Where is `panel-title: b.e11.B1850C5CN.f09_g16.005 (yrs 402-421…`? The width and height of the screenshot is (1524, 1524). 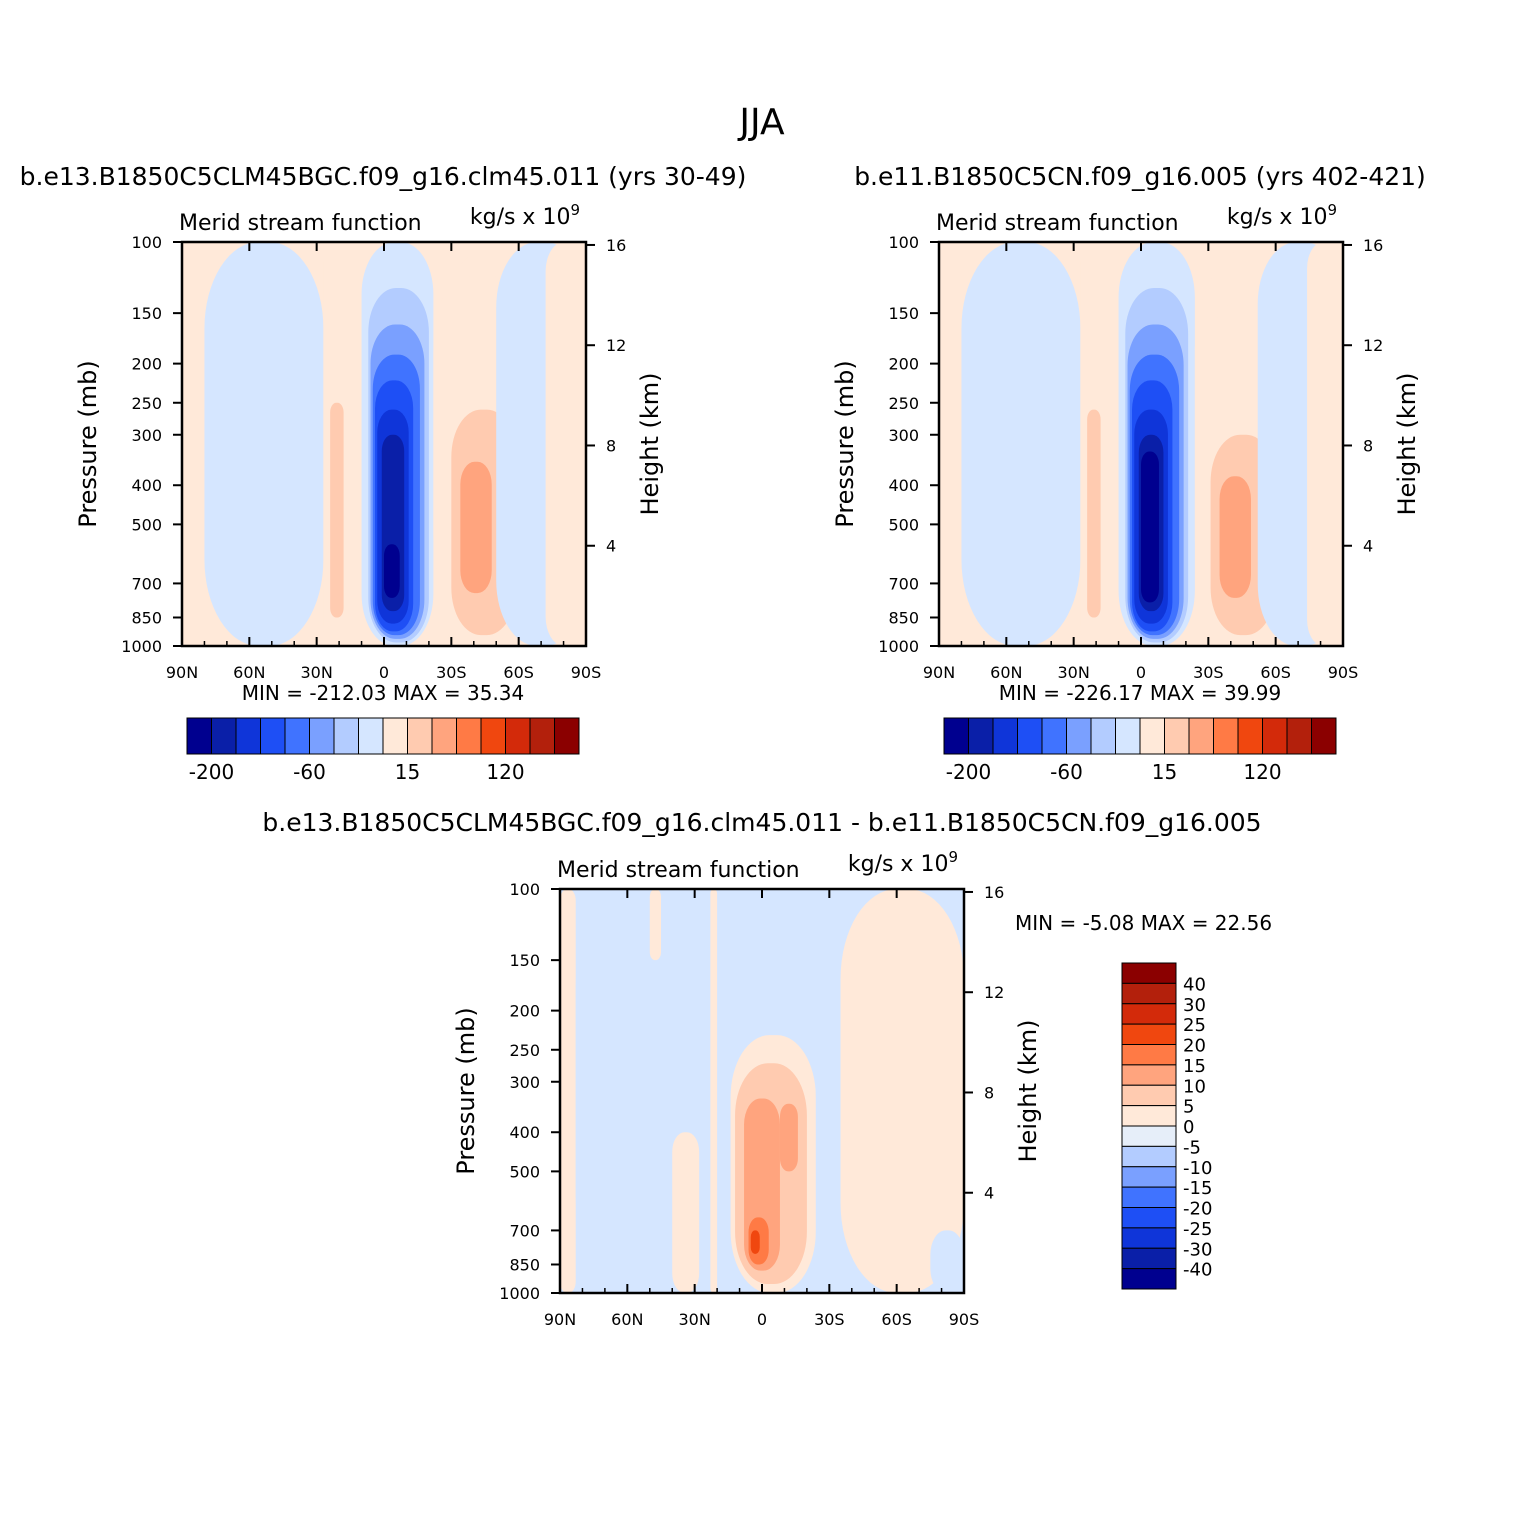
panel-title: b.e11.B1850C5CN.f09_g16.005 (yrs 402-421… is located at coordinates (1140, 176).